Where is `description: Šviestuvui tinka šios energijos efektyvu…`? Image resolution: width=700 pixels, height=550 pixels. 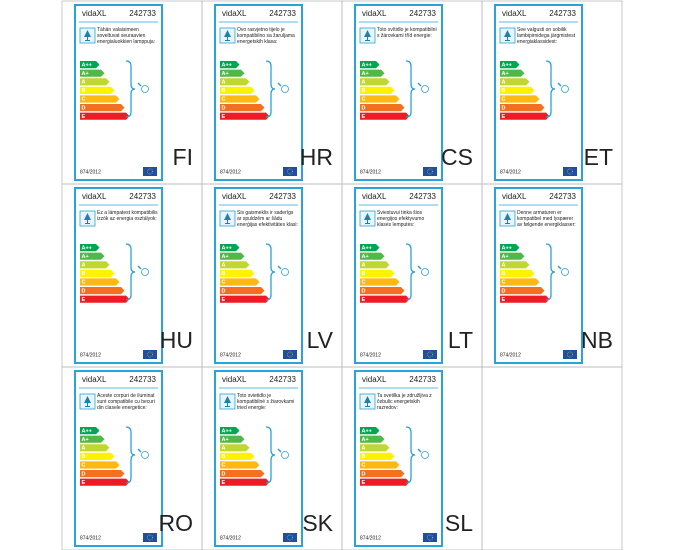 description: Šviestuvui tinka šios energijos efektyvu… is located at coordinates (401, 219).